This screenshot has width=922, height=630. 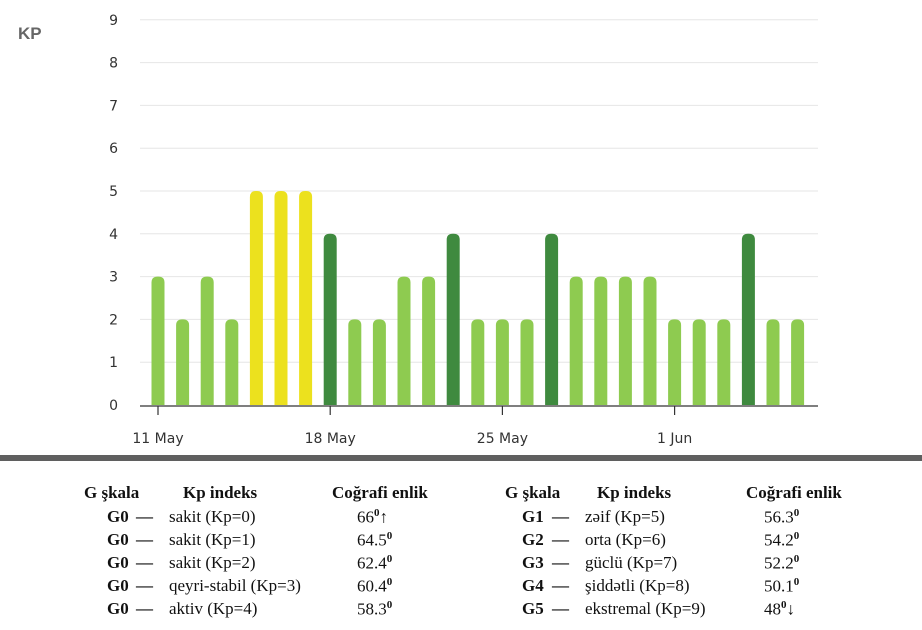 I want to click on kp-description: sakit (Kp=2), so click(x=212, y=562).